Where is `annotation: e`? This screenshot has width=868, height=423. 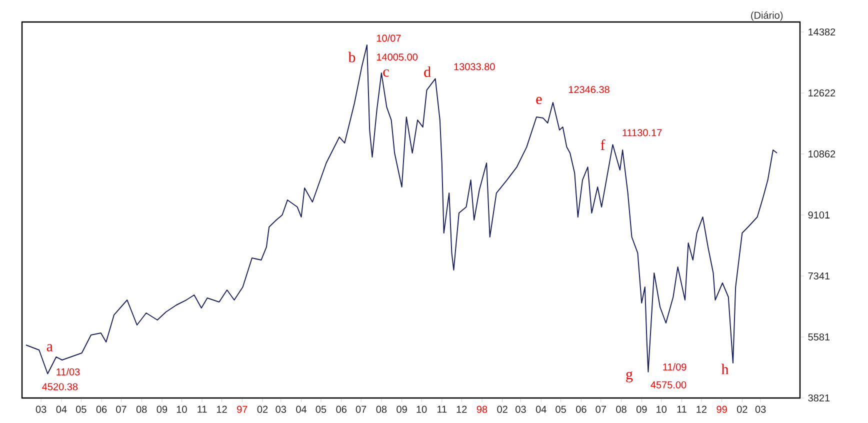 annotation: e is located at coordinates (539, 100).